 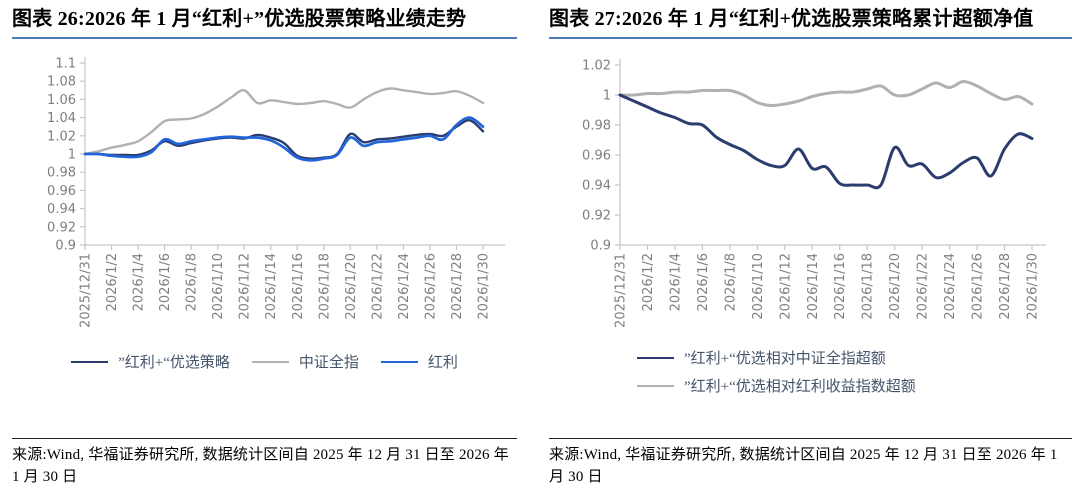 What do you see at coordinates (785, 359) in the screenshot?
I see `legend-label: ”红利+“优选相对中证全指超额` at bounding box center [785, 359].